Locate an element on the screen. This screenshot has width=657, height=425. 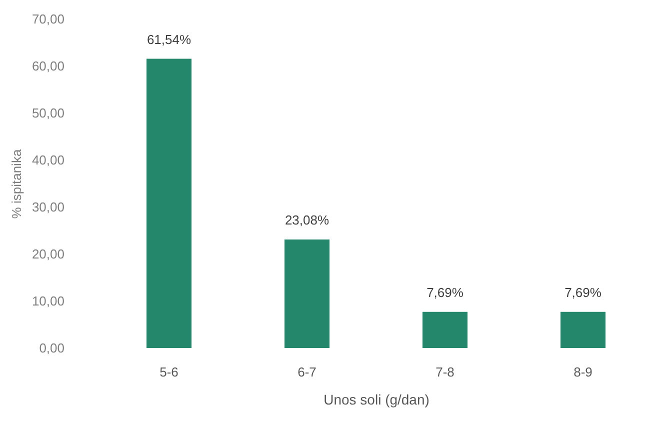
y-tick-label: 70,00 is located at coordinates (48, 19).